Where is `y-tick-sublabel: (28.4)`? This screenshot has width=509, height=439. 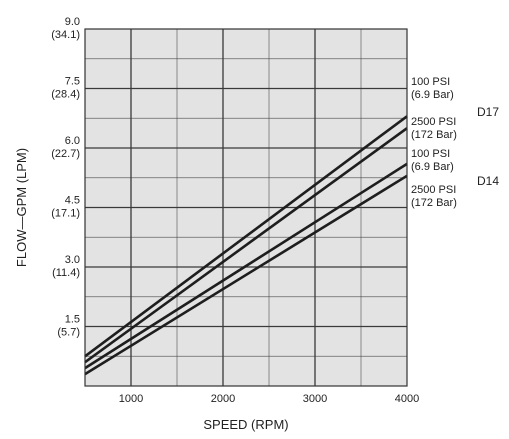
y-tick-sublabel: (28.4) is located at coordinates (65, 95).